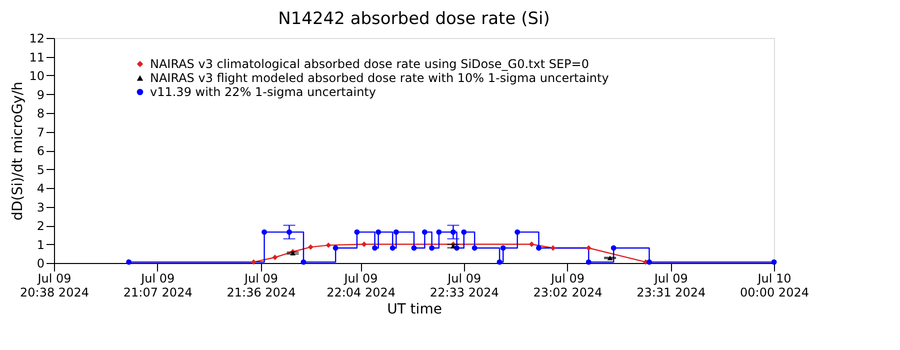  Describe the element at coordinates (40, 151) in the screenshot. I see `y-tick-label: 6` at that location.